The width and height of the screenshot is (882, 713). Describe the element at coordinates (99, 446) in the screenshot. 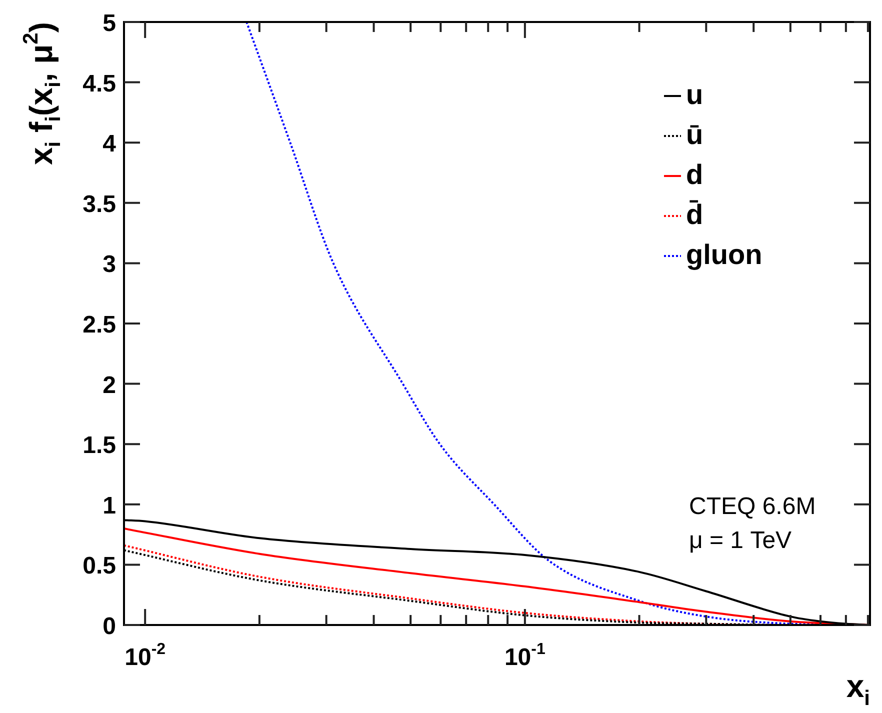

I see `y-tick-label: 1.5` at that location.